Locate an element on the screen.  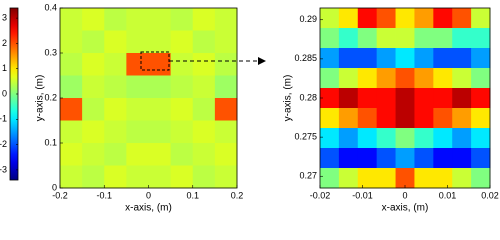
x-tick-label: -0.02 is located at coordinates (320, 195).